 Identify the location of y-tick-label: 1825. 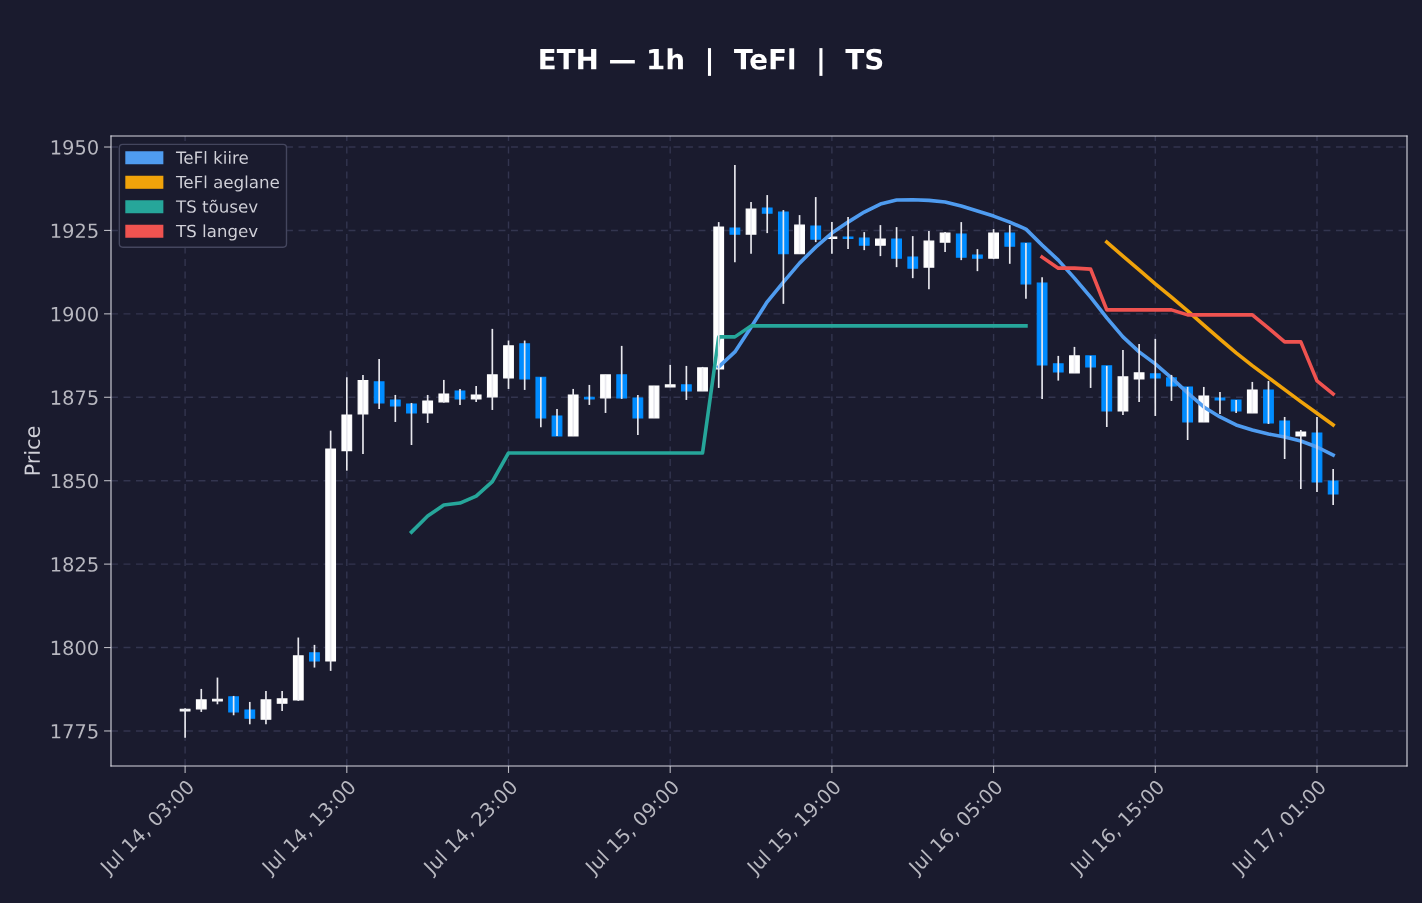
(74, 564).